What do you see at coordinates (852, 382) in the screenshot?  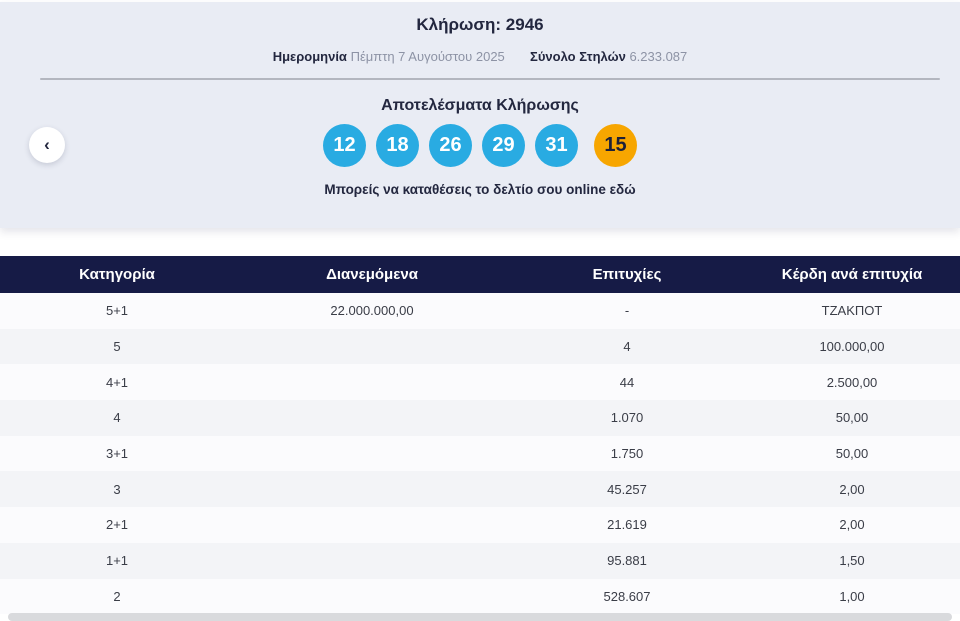 I see `cell-prize: 2.500,00` at bounding box center [852, 382].